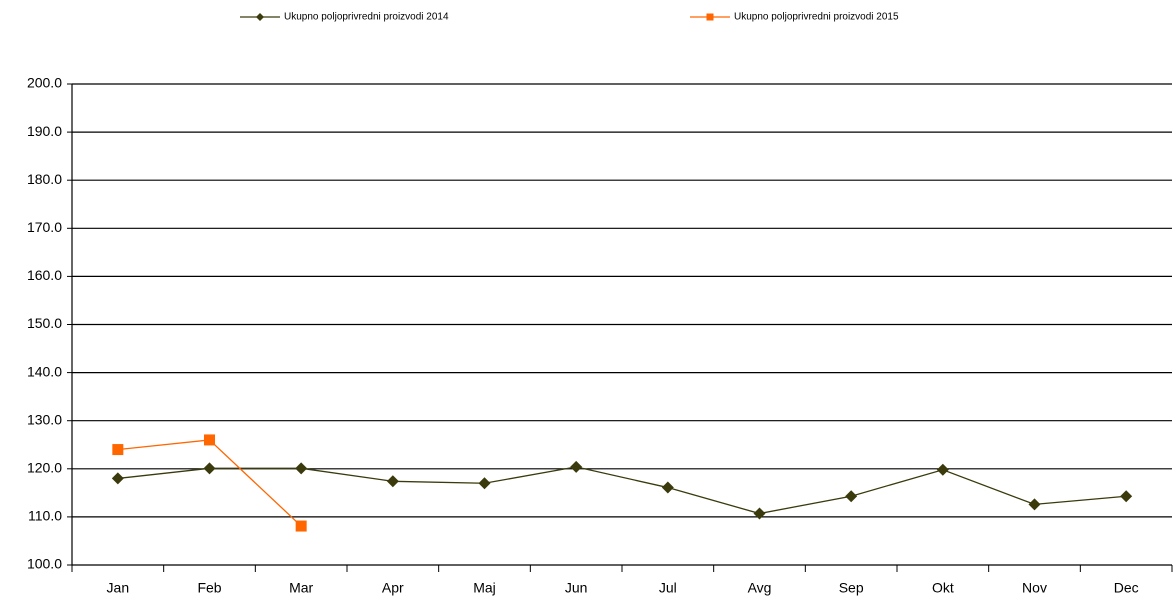 The image size is (1173, 601). I want to click on x-tick-label: Jun, so click(576, 588).